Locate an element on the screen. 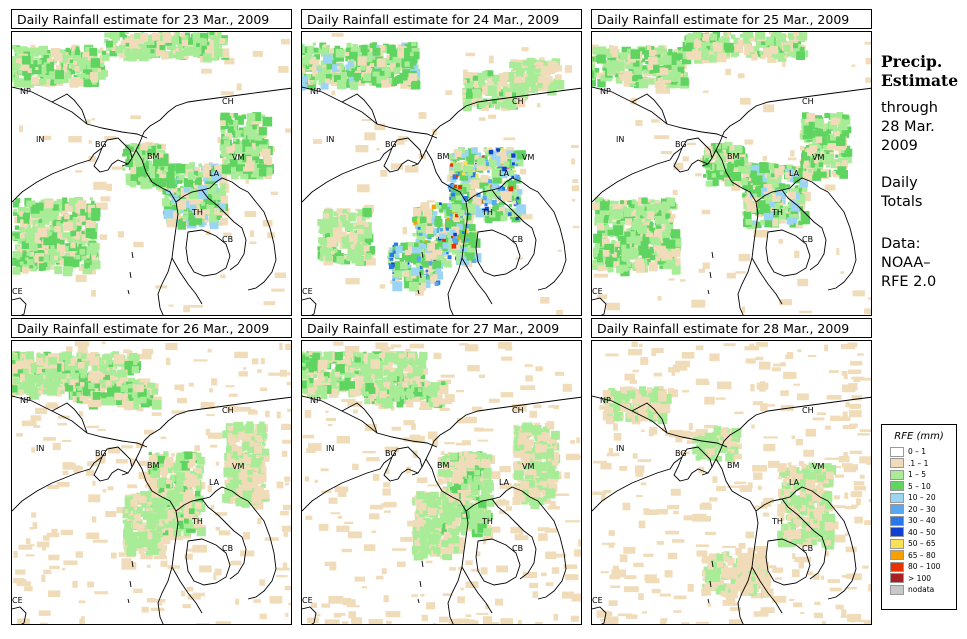  country-label: LA is located at coordinates (794, 173).